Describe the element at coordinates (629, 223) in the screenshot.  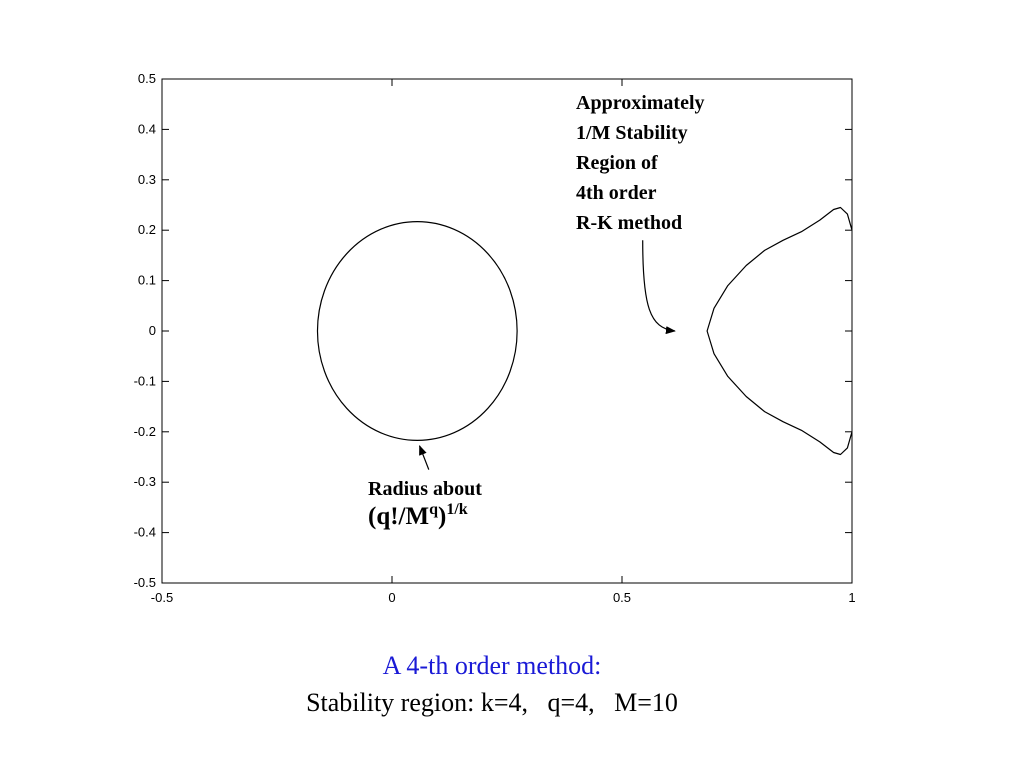
I see `rk-annotation-line: R-K method` at that location.